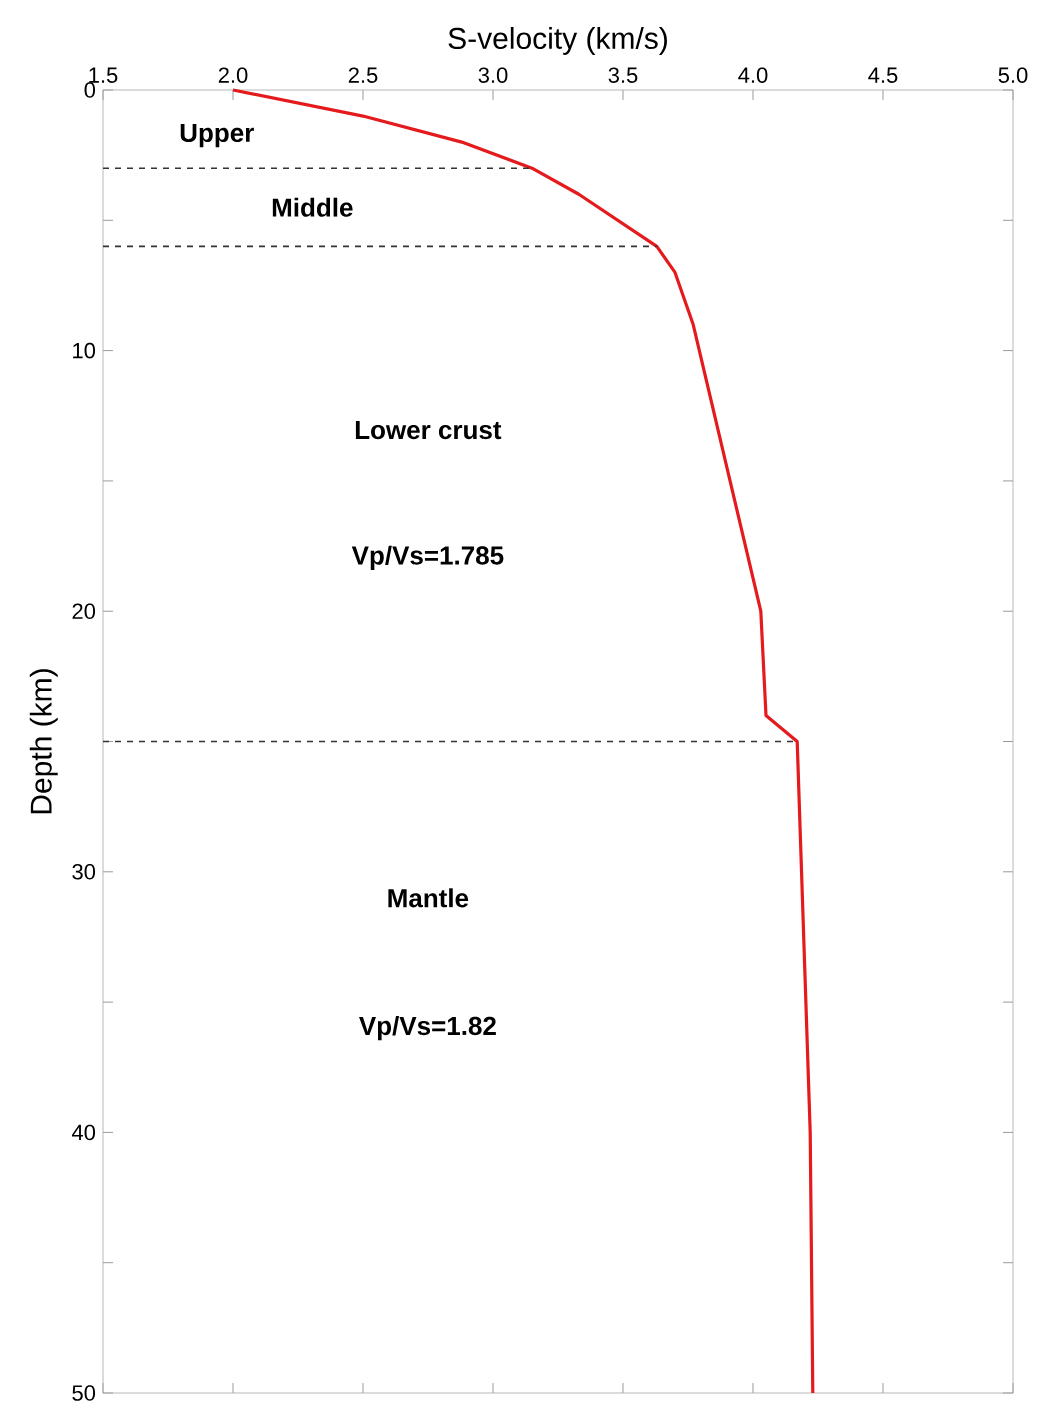 The height and width of the screenshot is (1408, 1039). Describe the element at coordinates (217, 135) in the screenshot. I see `annotation: Upper` at that location.